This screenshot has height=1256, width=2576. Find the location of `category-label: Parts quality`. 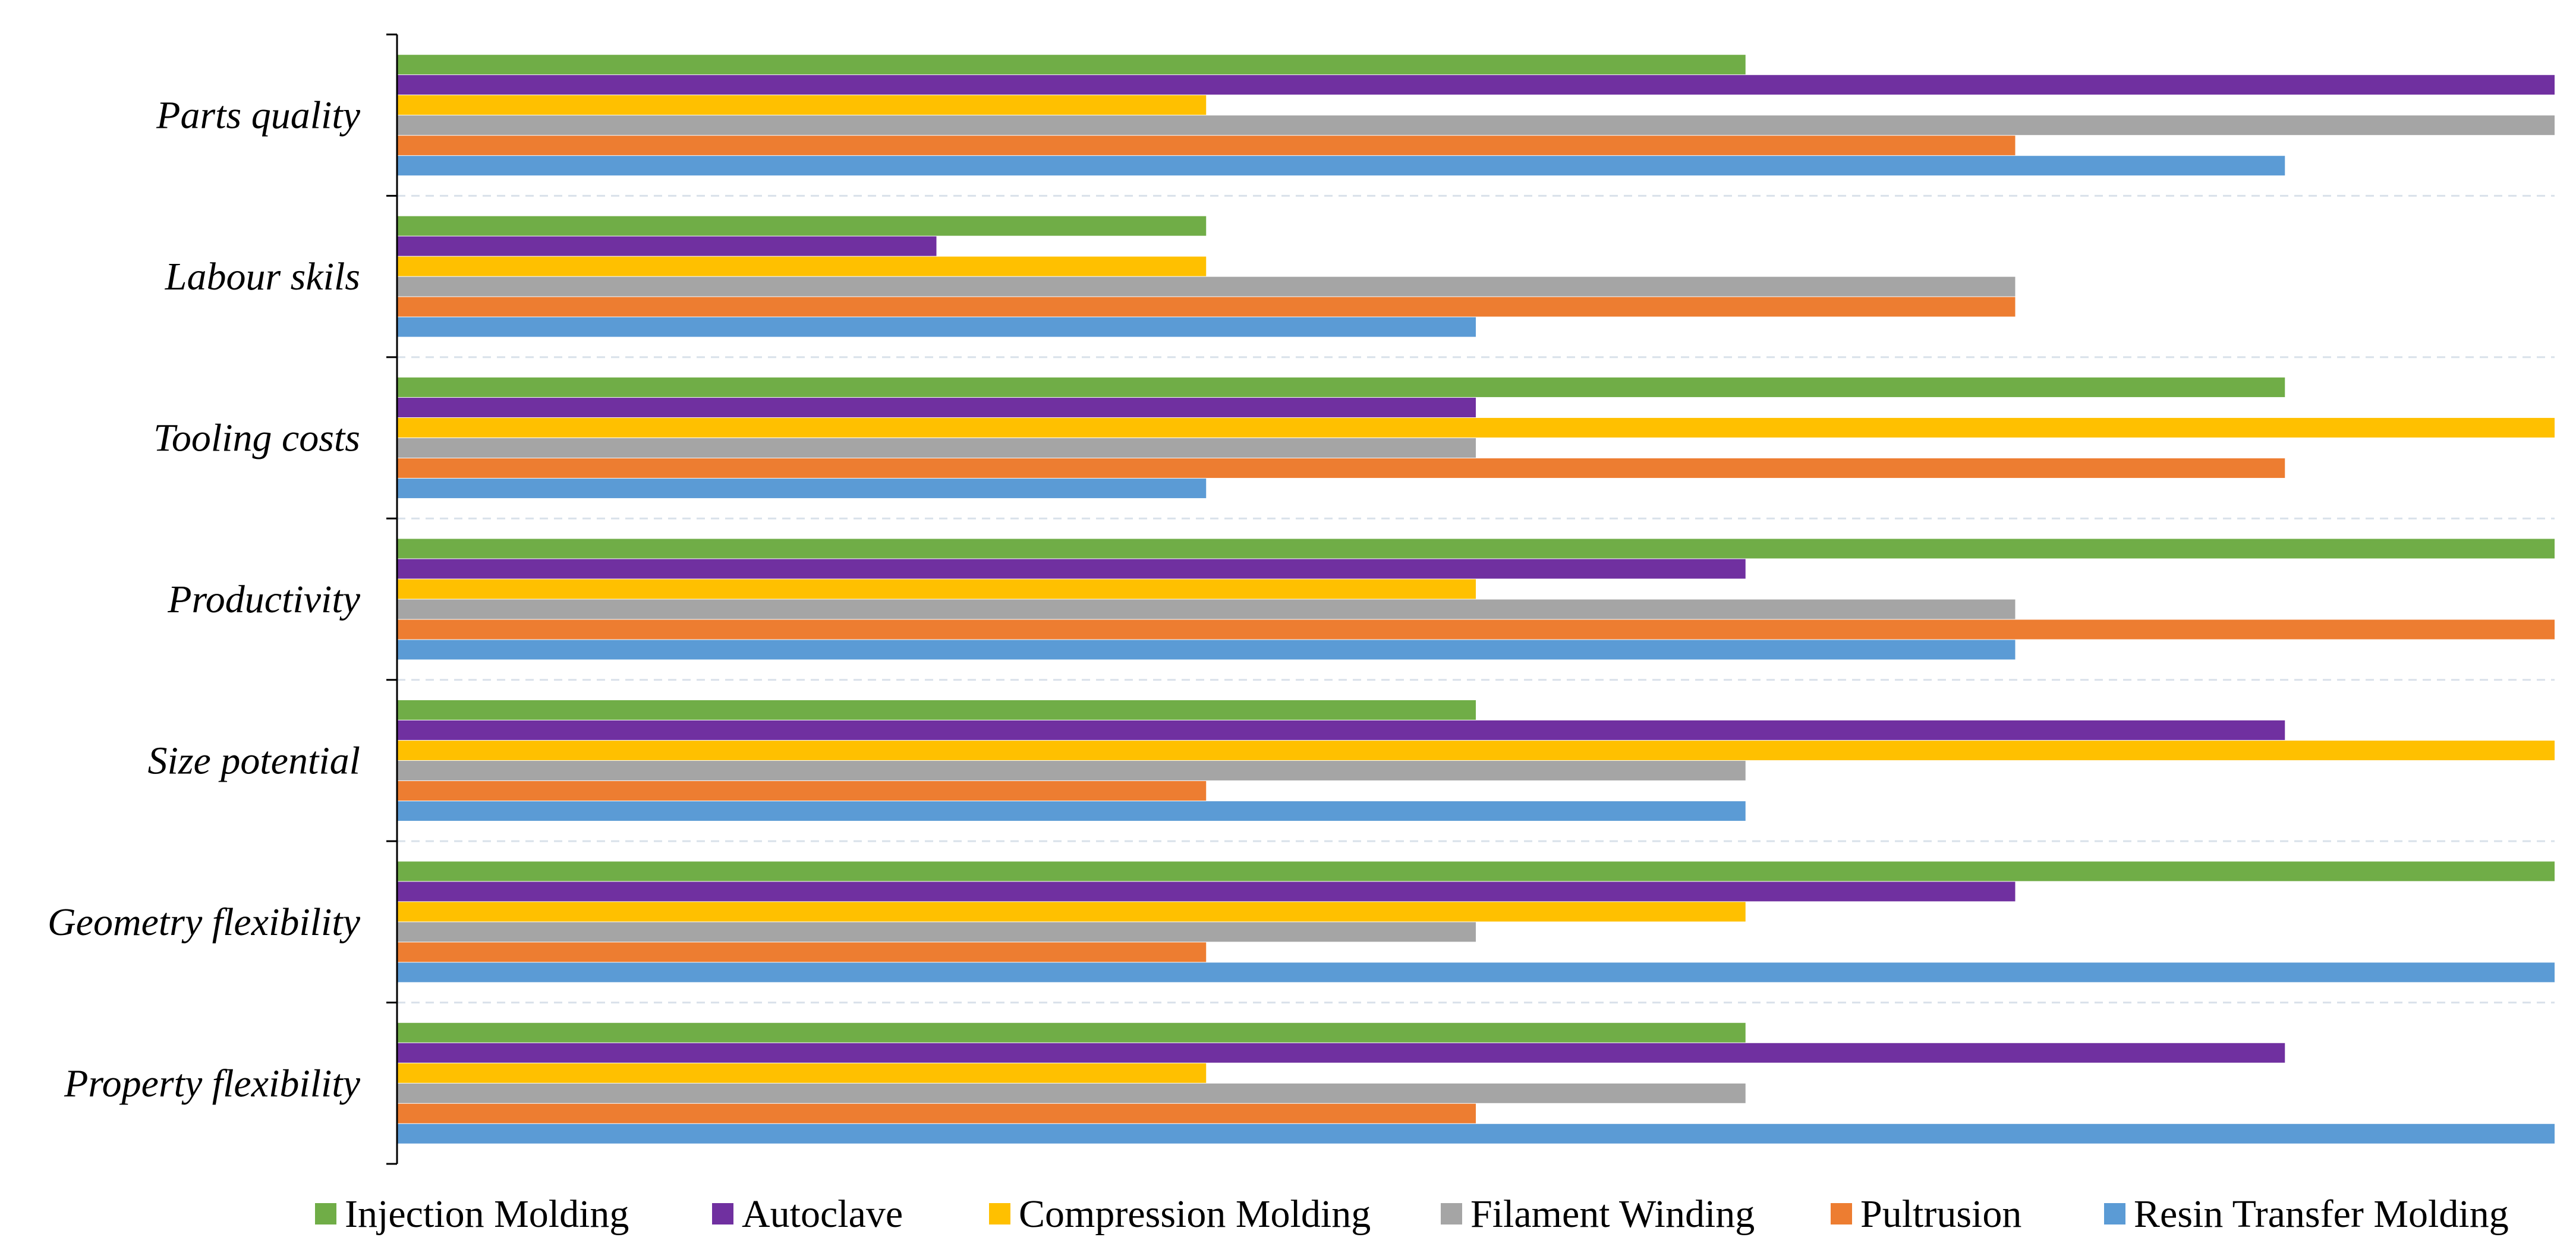

category-label: Parts quality is located at coordinates (258, 115).